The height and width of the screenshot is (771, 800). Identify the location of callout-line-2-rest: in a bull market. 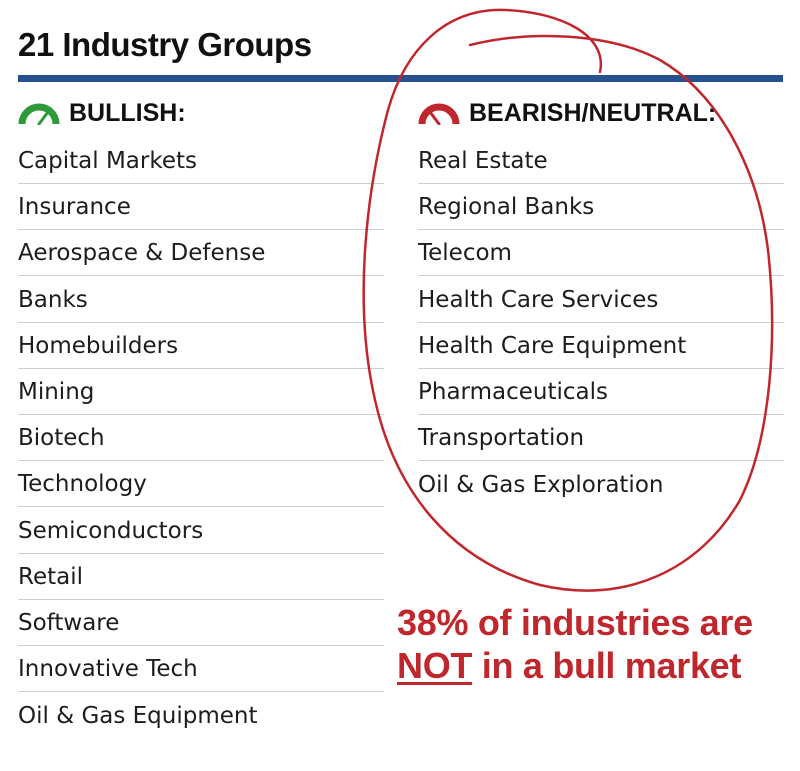
(607, 665).